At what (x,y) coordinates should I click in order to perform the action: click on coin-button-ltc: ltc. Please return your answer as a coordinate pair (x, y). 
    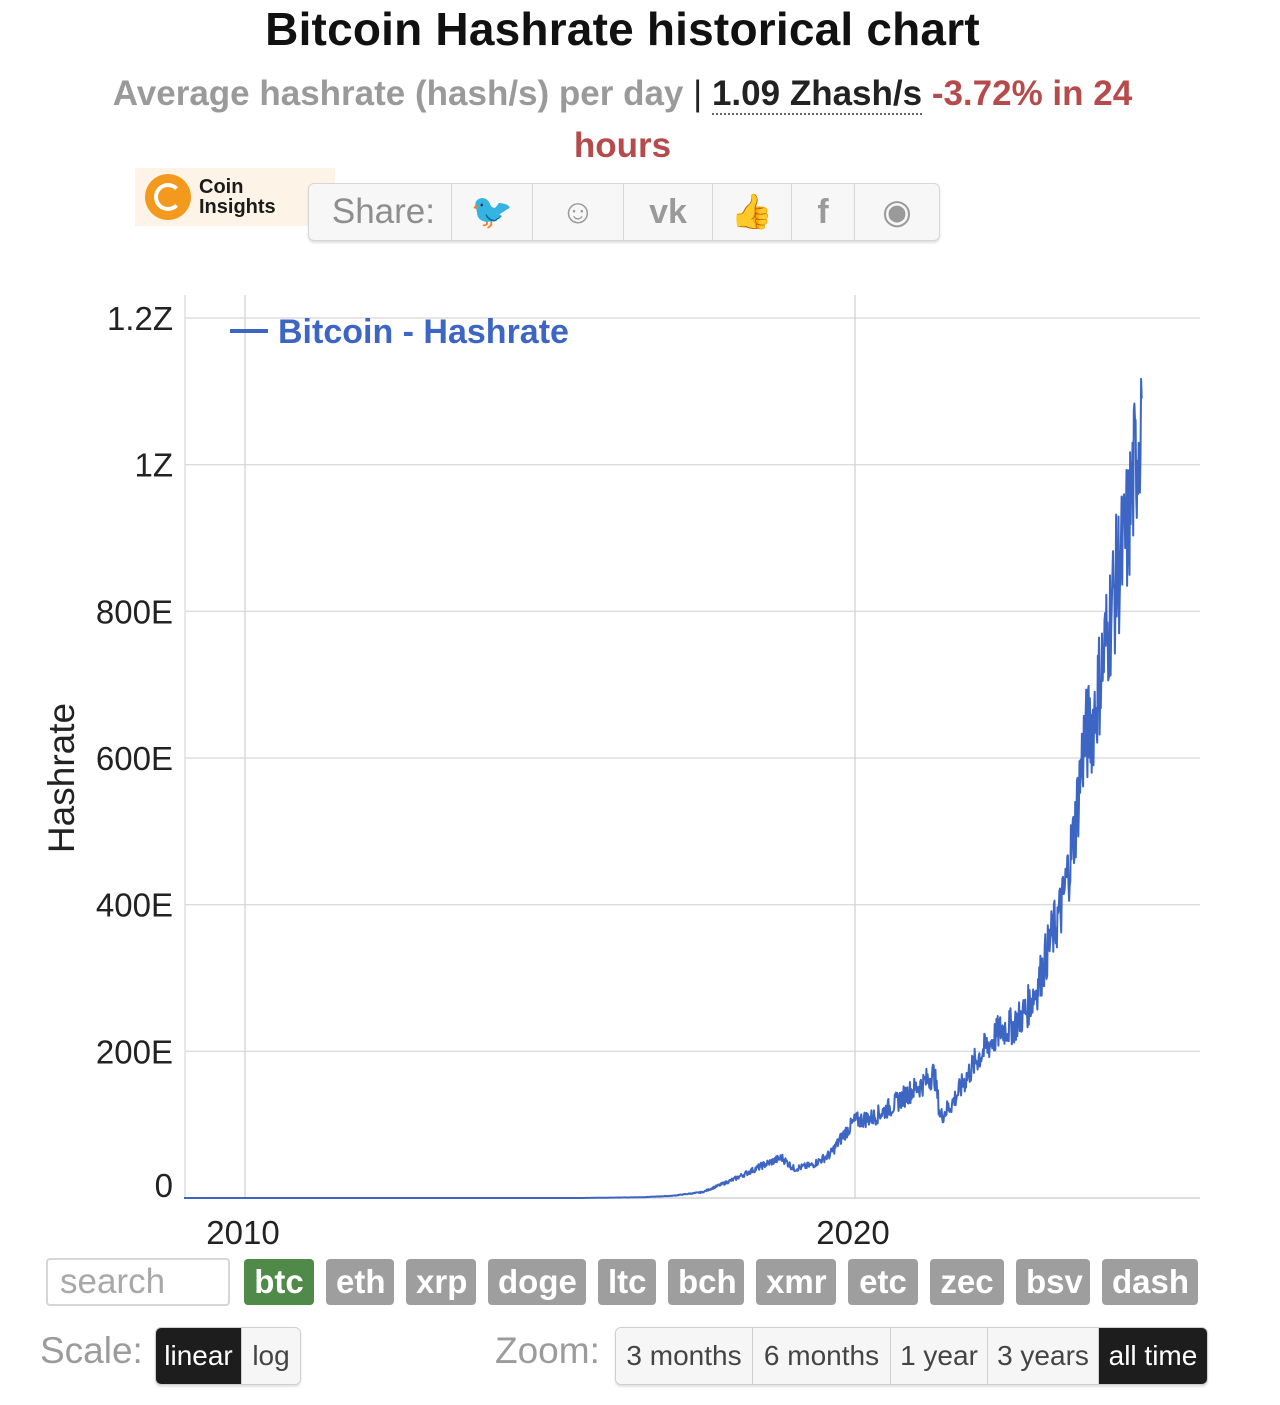
    Looking at the image, I should click on (627, 1282).